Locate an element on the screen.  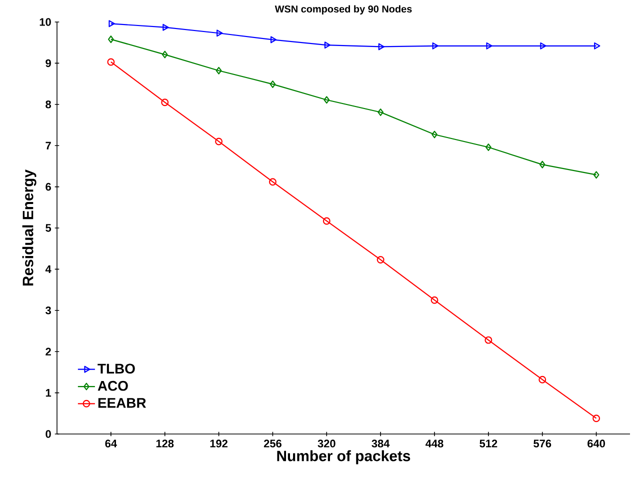
y-tick-label: 6 is located at coordinates (48, 186).